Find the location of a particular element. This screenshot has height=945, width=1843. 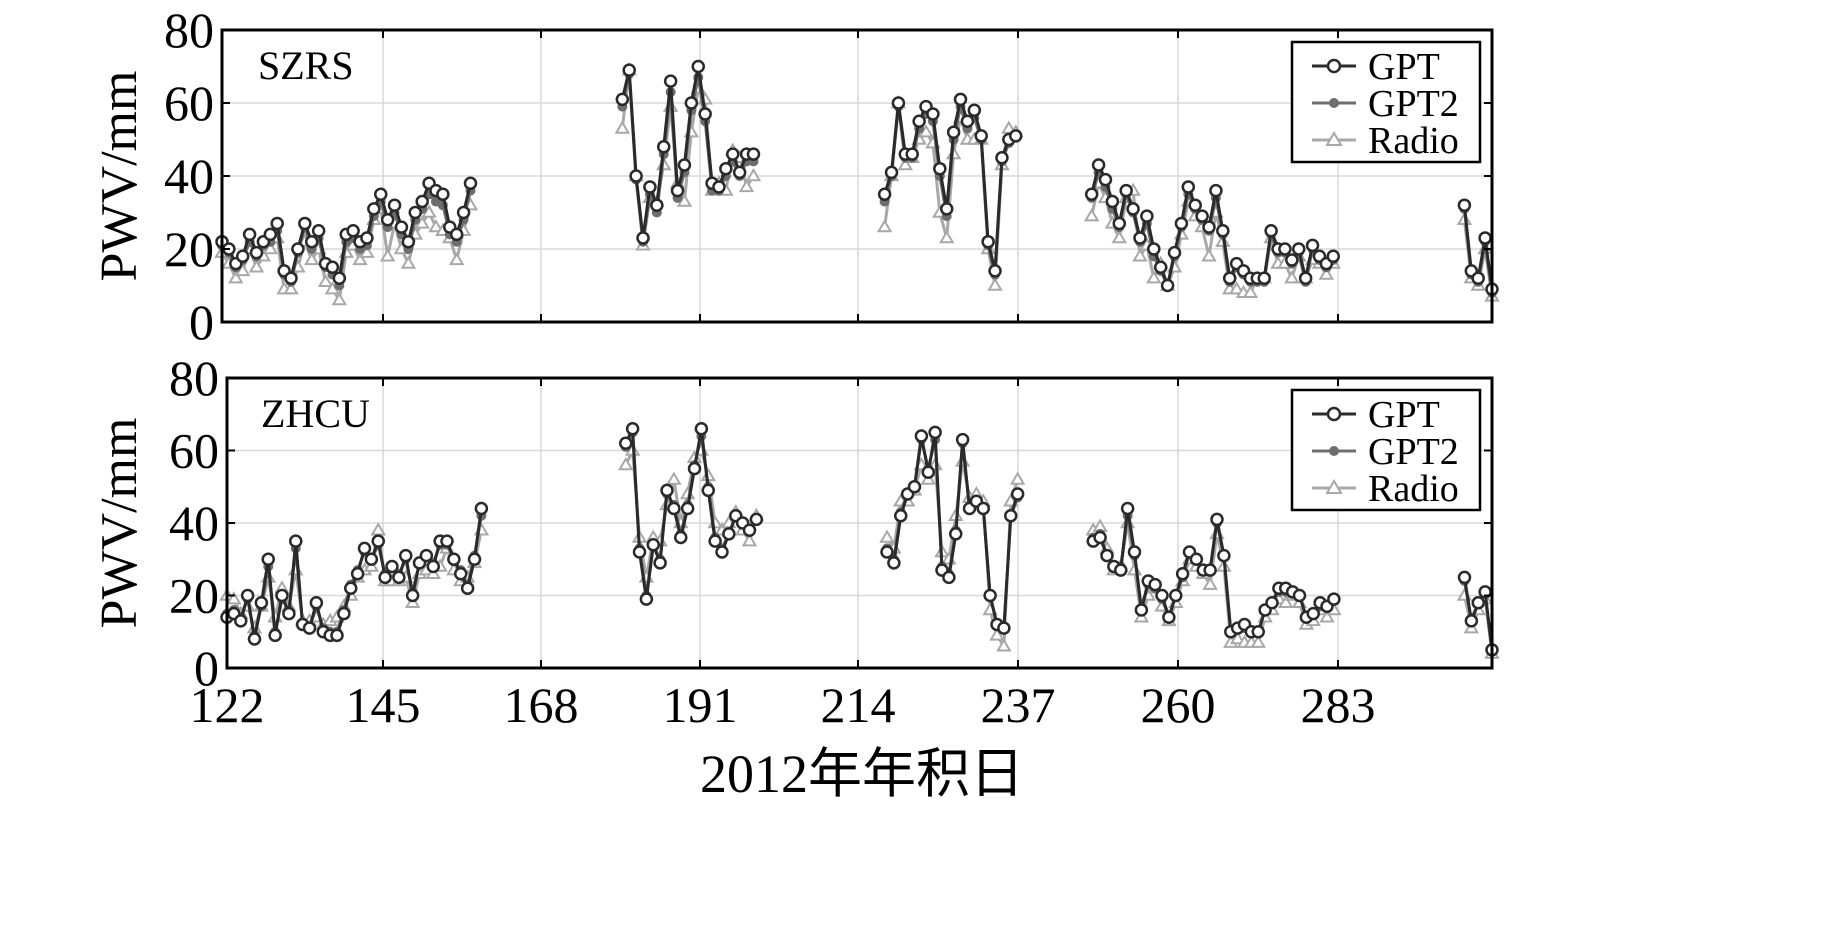

legend-item-gpt2: GPT2 is located at coordinates (1385, 104).